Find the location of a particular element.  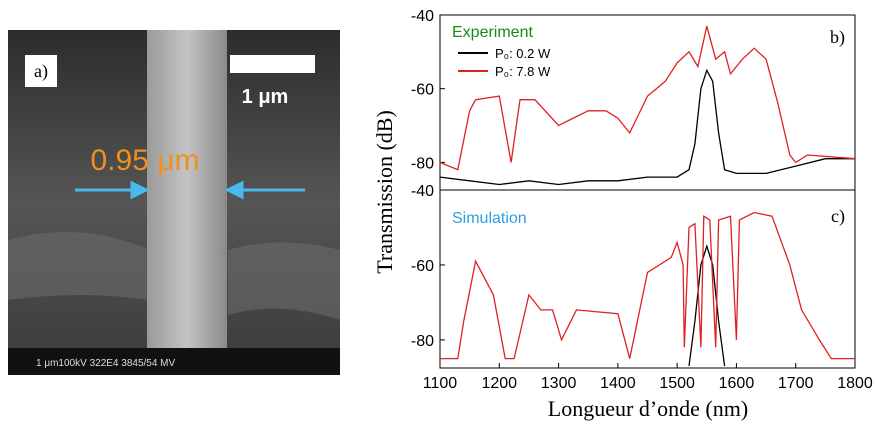

label-box is located at coordinates (41, 71).